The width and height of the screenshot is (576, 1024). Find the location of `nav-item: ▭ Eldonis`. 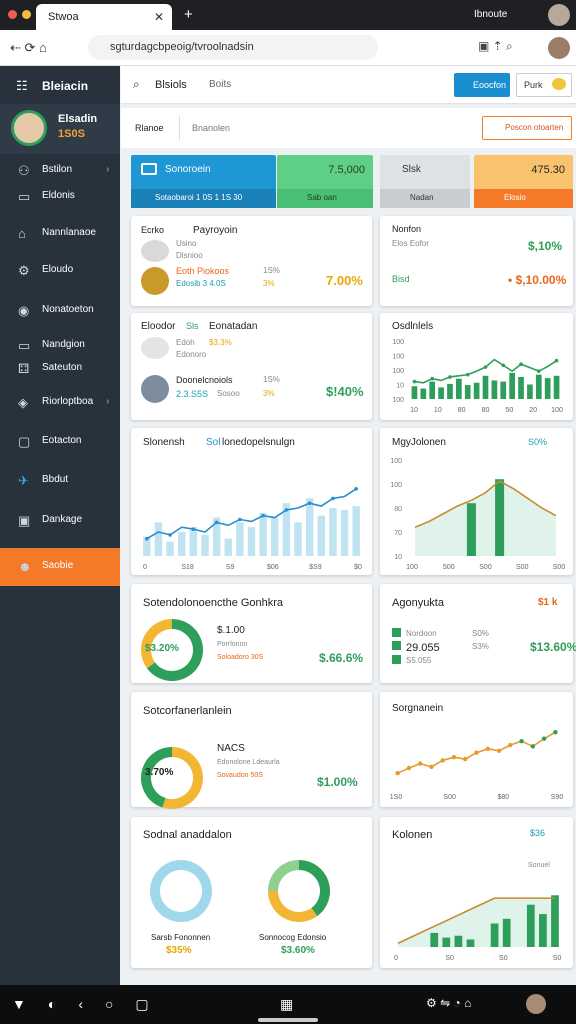

nav-item: ▭ Eldonis is located at coordinates (60, 197).